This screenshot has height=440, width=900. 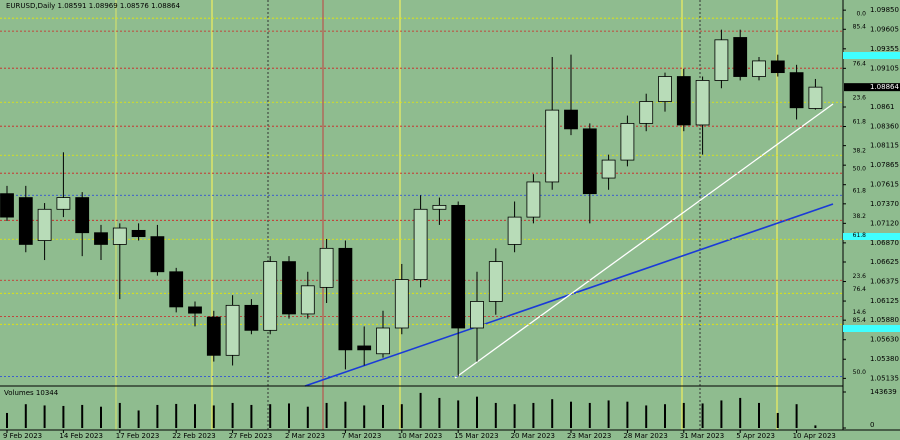 What do you see at coordinates (884, 204) in the screenshot?
I see `y-tick-label: 1.07370` at bounding box center [884, 204].